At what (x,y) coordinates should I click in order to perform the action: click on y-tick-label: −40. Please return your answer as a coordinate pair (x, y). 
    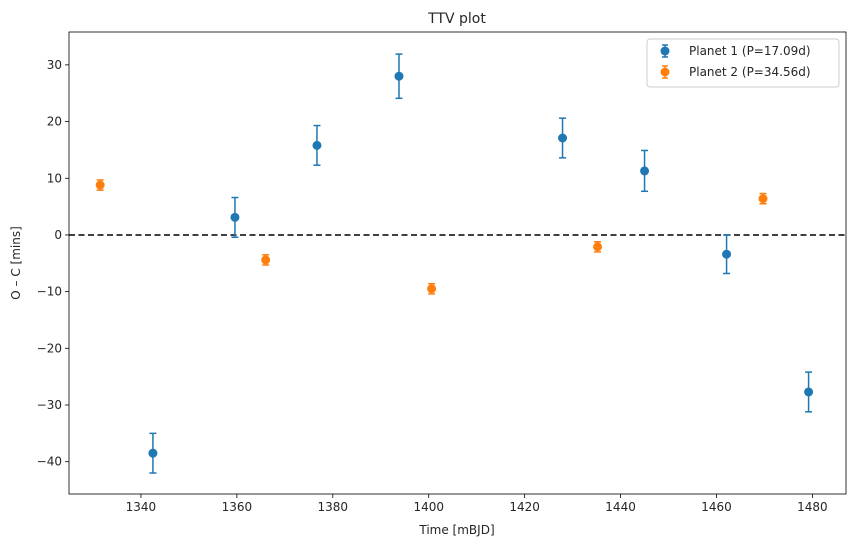
    Looking at the image, I should click on (49, 462).